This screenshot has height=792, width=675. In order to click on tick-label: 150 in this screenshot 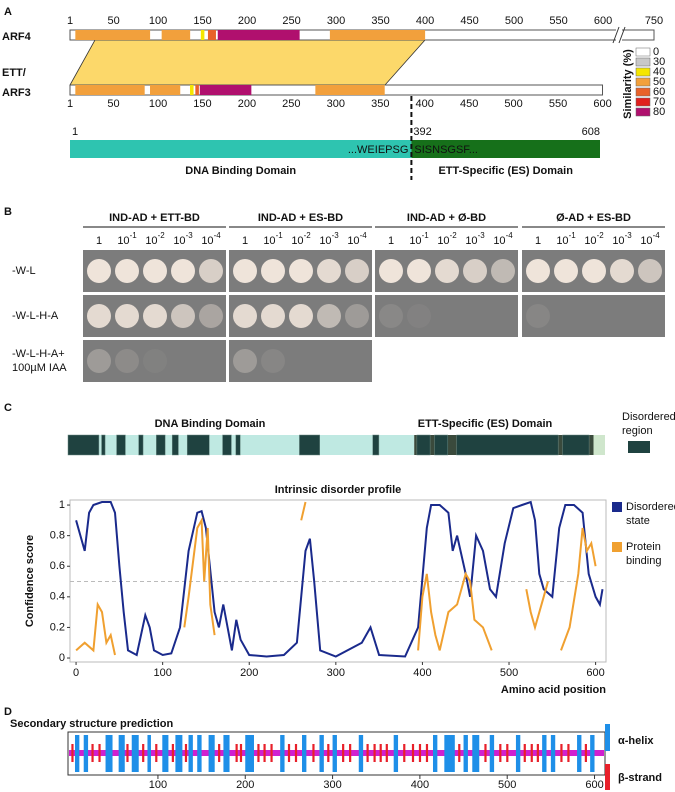, I will do `click(202, 21)`.